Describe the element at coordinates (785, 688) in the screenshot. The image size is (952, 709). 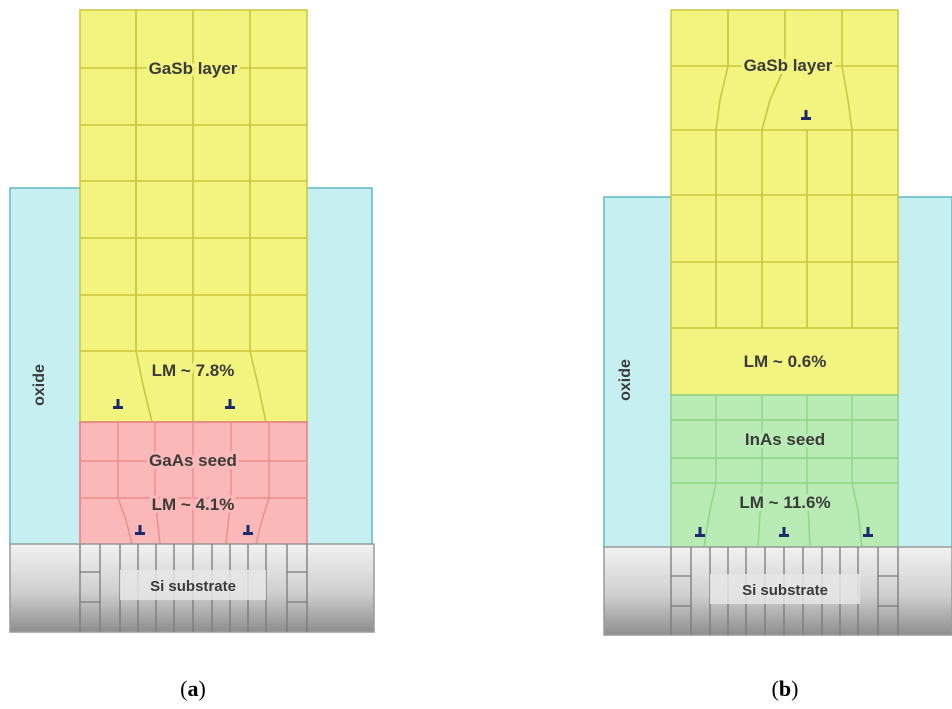
I see `panel-b-caption: (b)` at that location.